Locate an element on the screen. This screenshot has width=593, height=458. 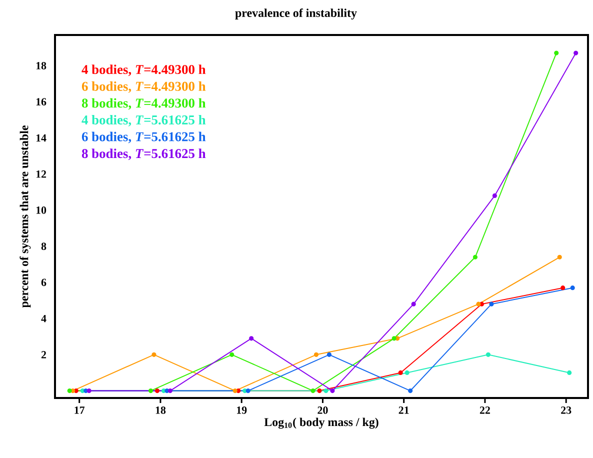
y-tick-label: 4 is located at coordinates (43, 318).